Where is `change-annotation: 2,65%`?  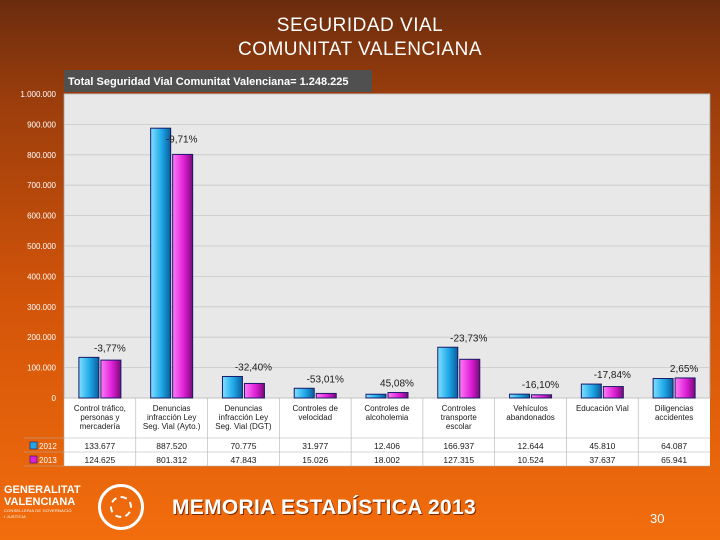 change-annotation: 2,65% is located at coordinates (684, 369).